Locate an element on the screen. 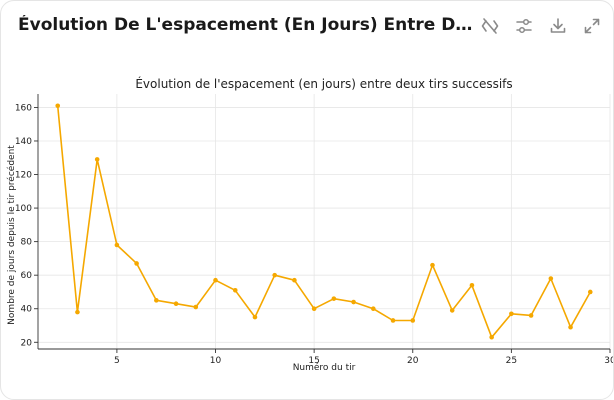 The width and height of the screenshot is (614, 400). x-tick-label: 20 is located at coordinates (413, 361).